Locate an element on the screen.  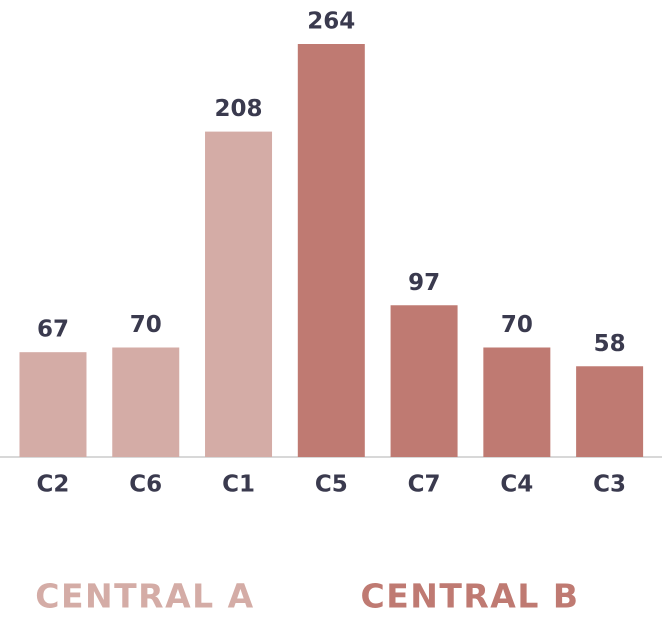
x-tick-label: C7 is located at coordinates (424, 485).